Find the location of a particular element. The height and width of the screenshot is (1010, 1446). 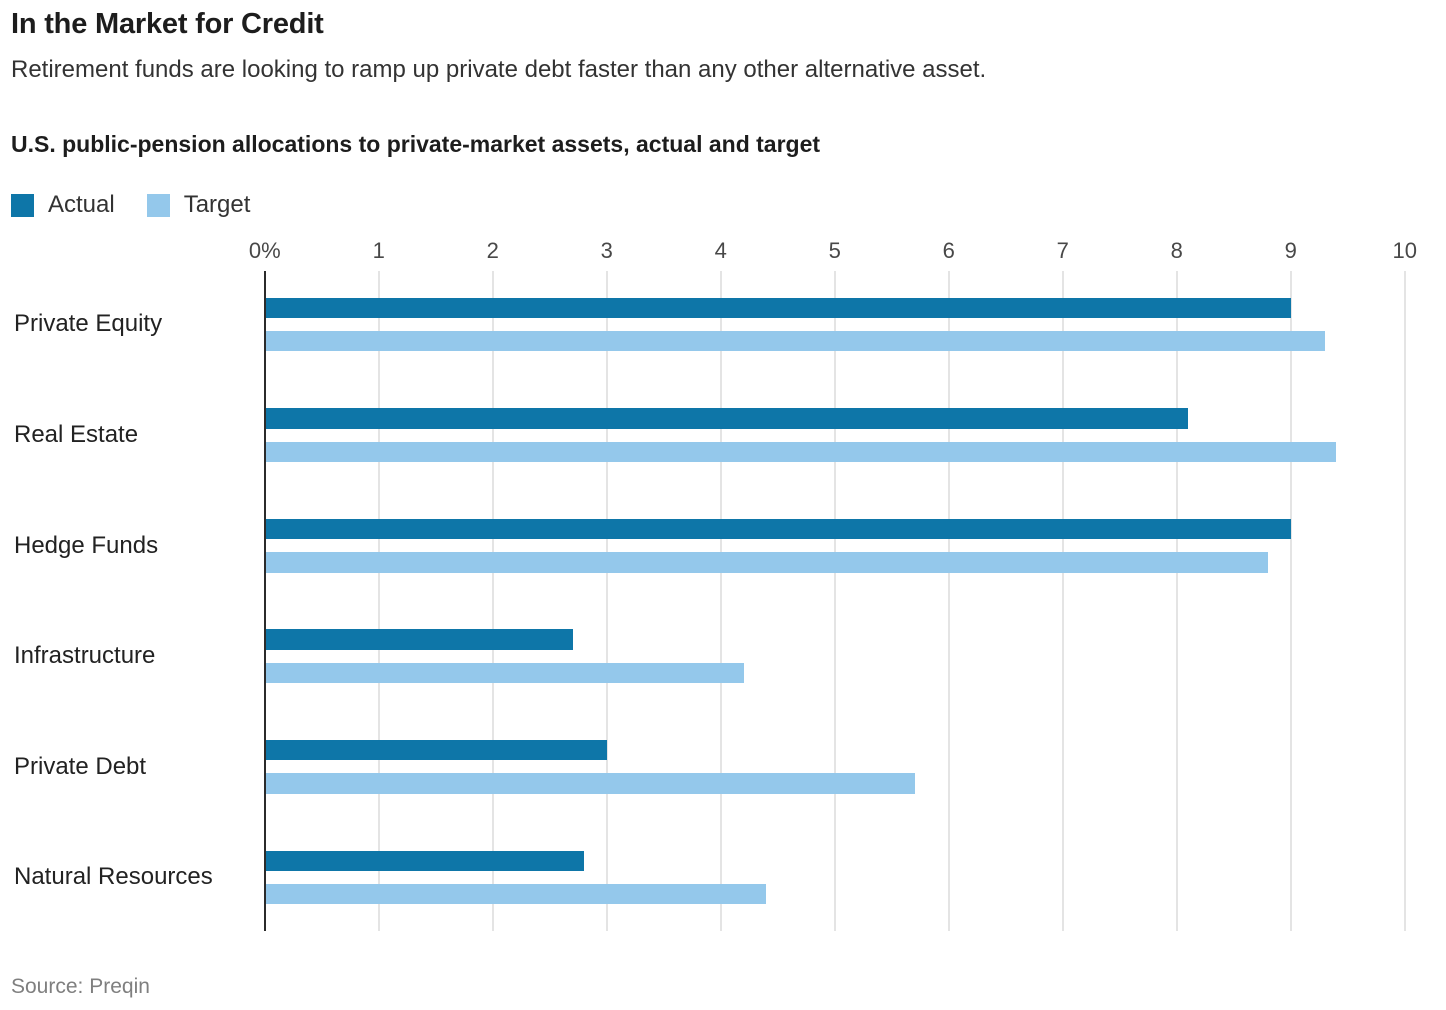

bar-target-infrastructure is located at coordinates (505, 673).